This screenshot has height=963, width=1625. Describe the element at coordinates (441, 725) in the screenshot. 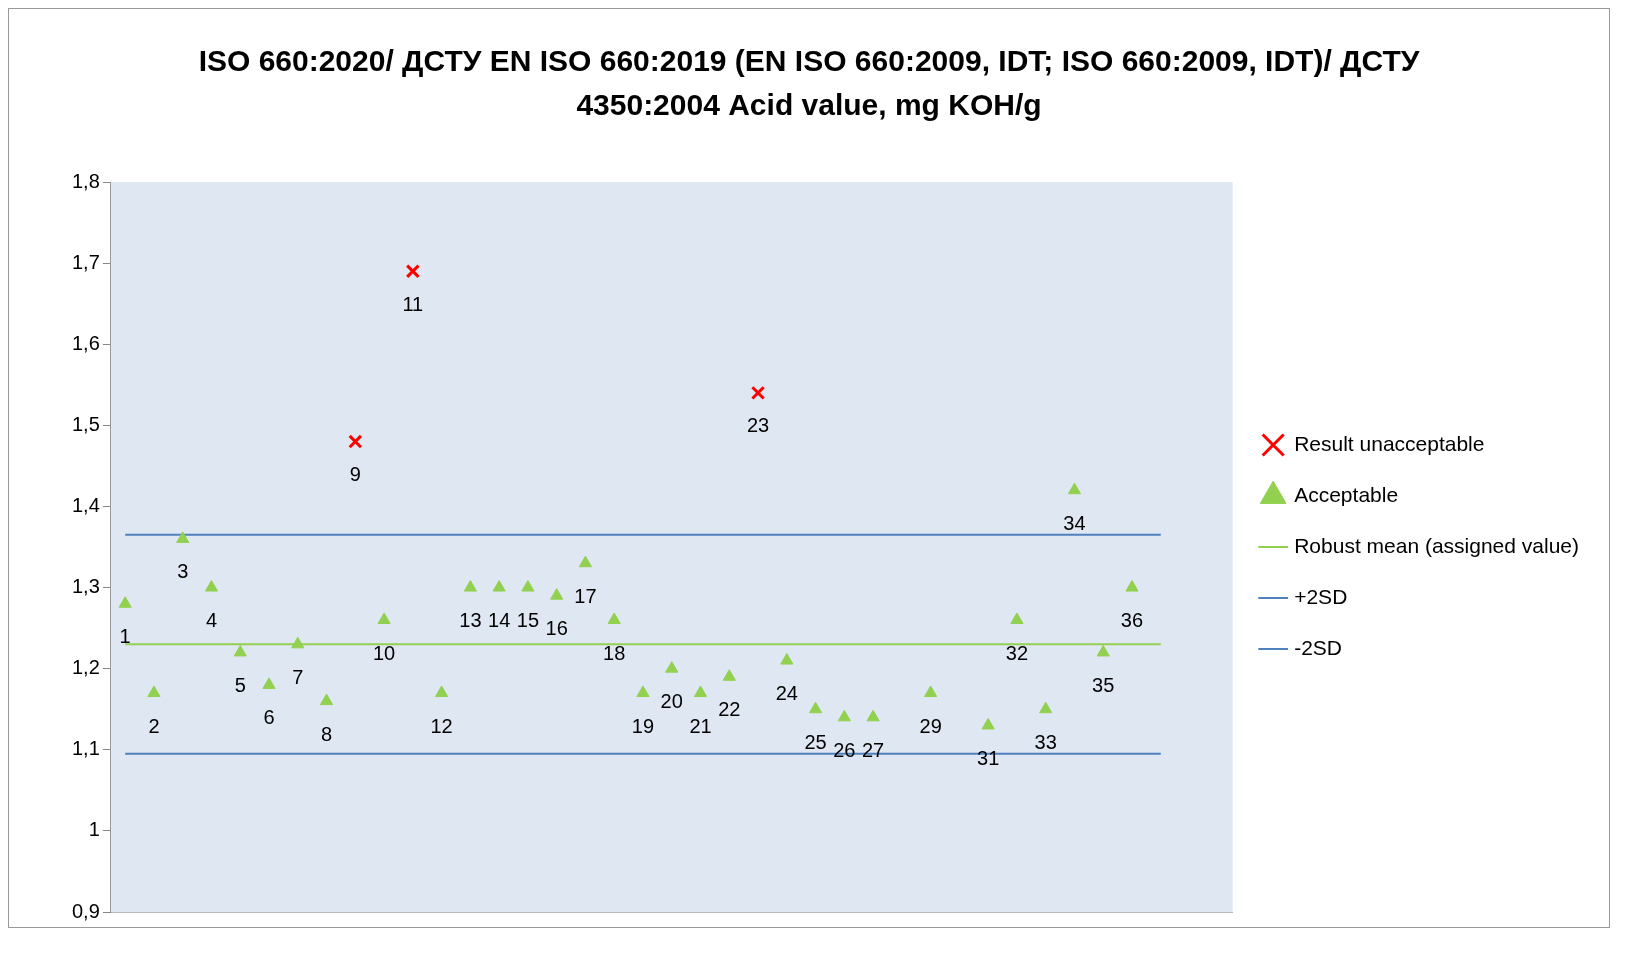

I see `x-tick-label: 12` at that location.